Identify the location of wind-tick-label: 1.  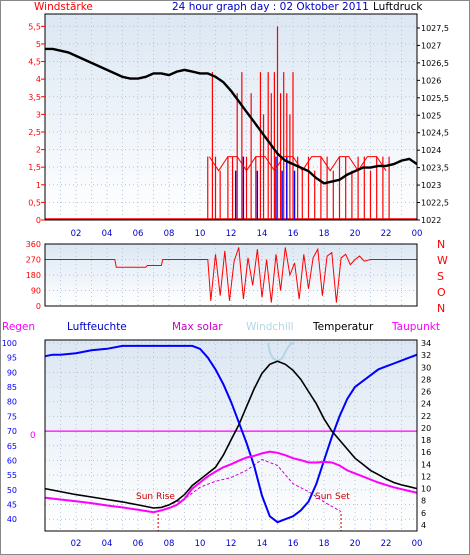
(38, 185).